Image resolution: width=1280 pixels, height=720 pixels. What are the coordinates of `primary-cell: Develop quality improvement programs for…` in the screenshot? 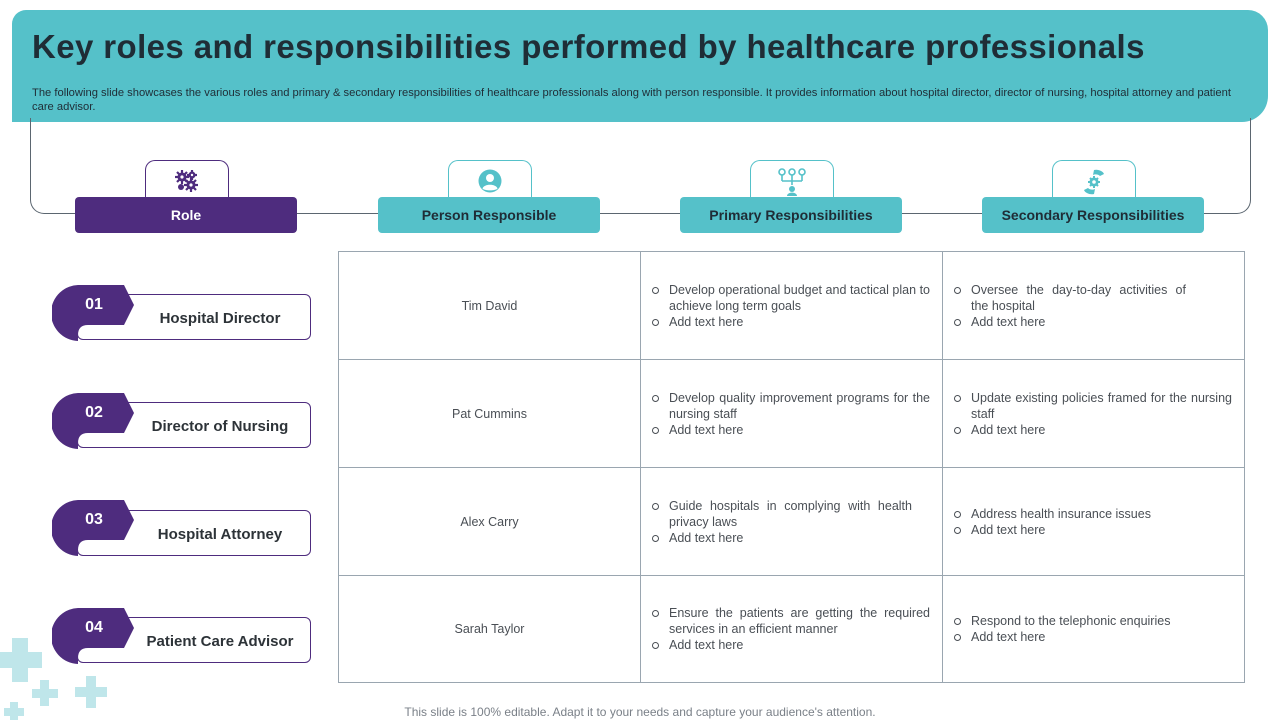 It's located at (792, 414).